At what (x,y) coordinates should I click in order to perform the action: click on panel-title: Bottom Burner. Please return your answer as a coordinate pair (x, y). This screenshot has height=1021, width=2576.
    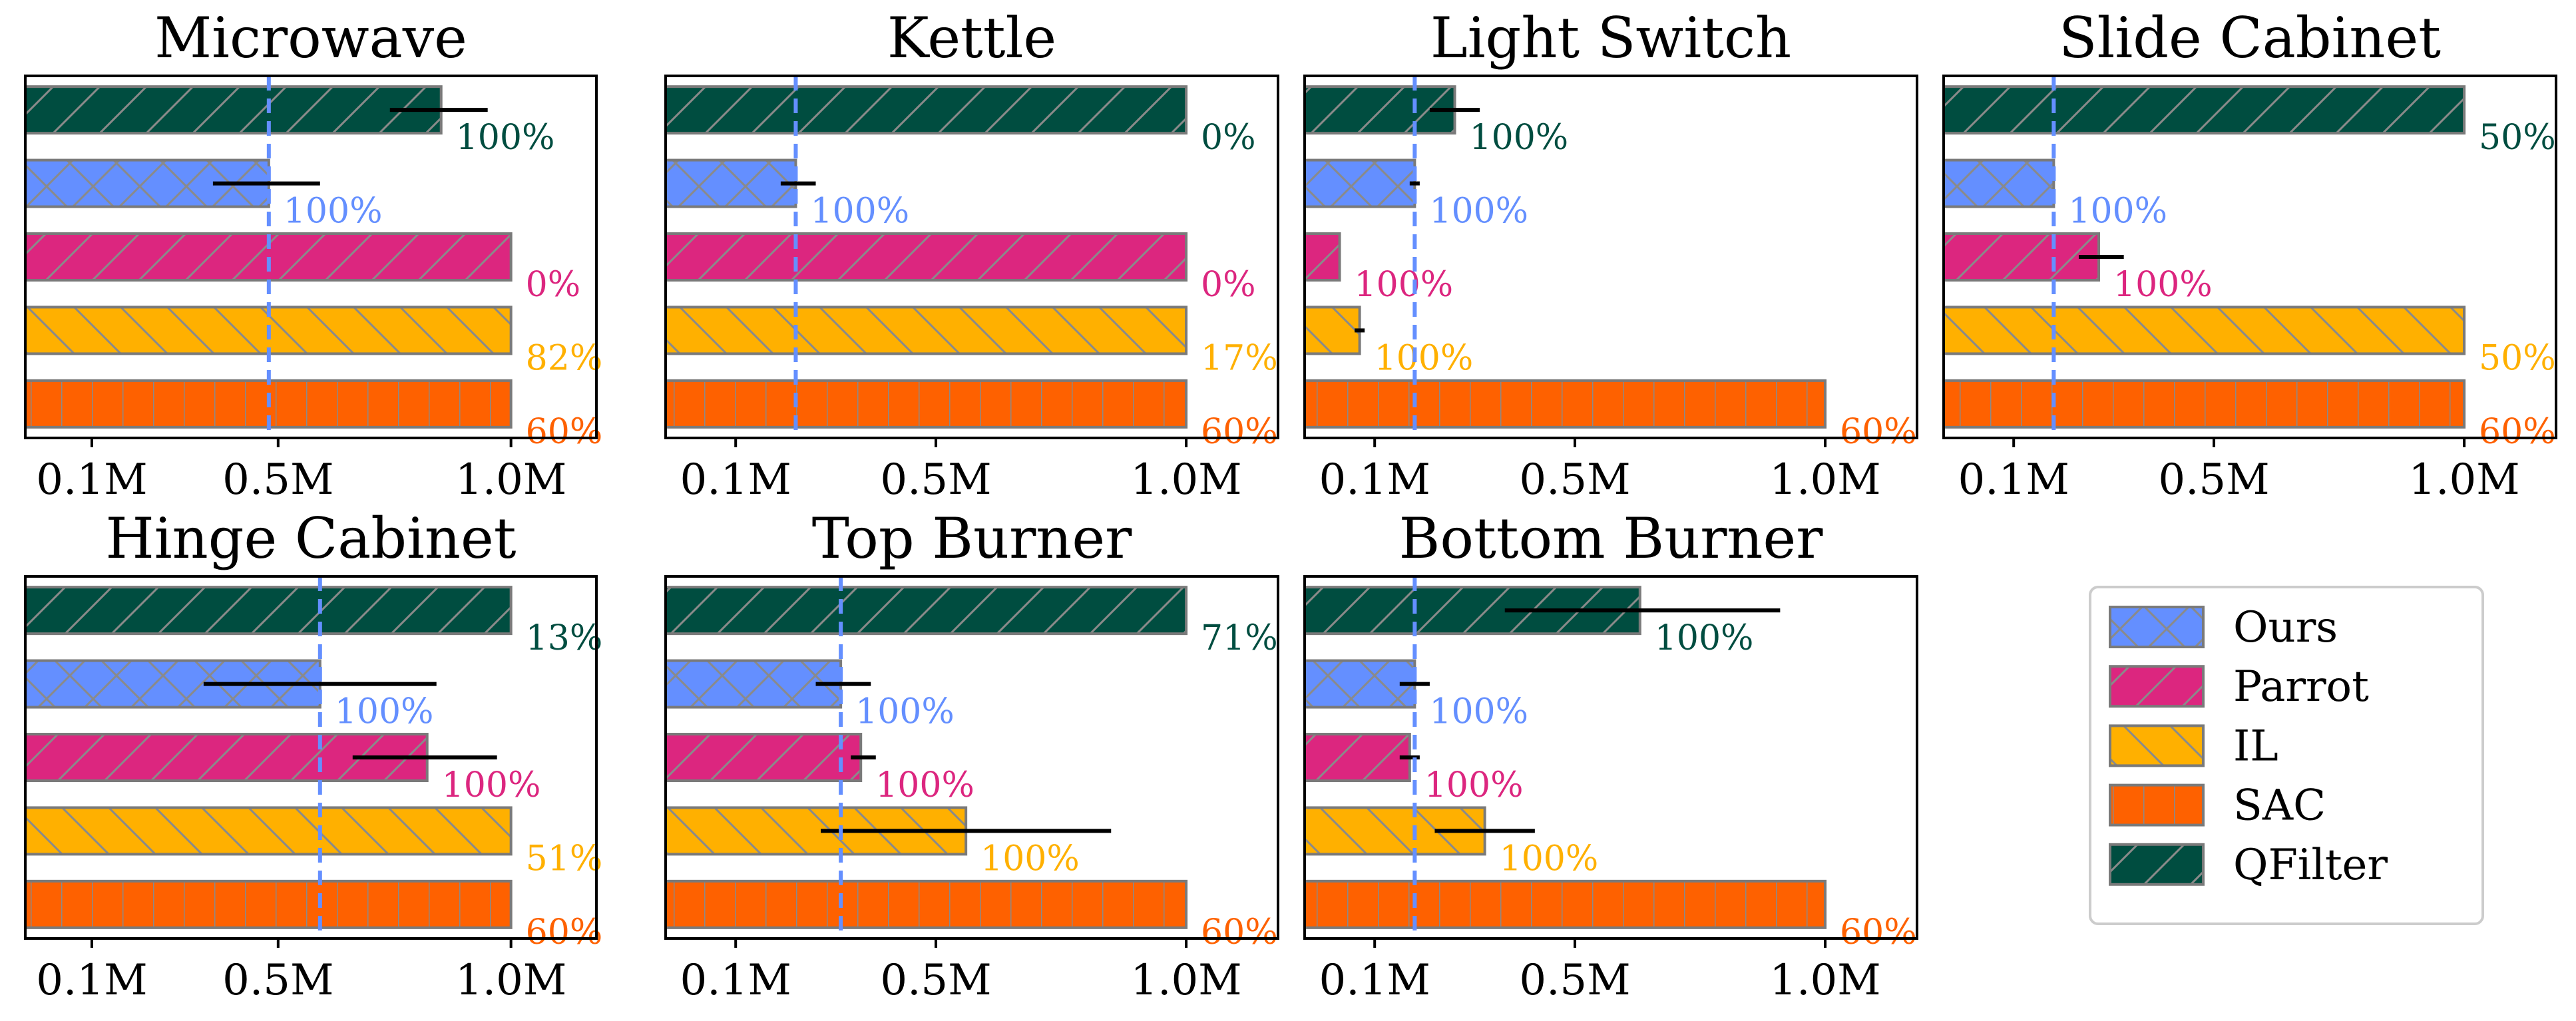
    Looking at the image, I should click on (1611, 538).